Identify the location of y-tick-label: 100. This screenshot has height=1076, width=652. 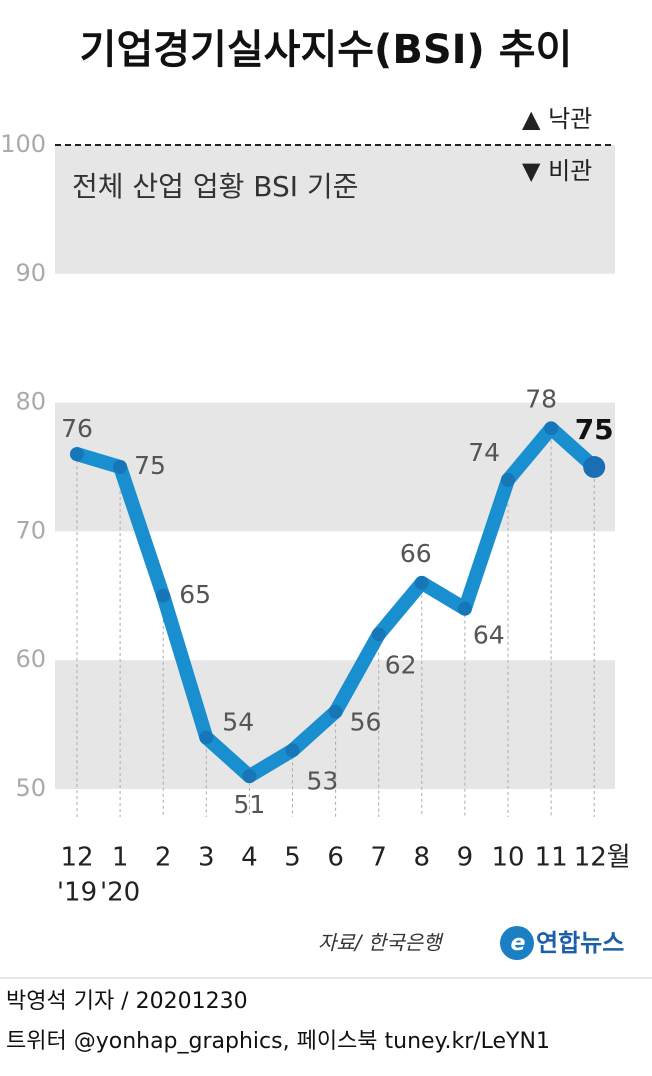
(23, 144).